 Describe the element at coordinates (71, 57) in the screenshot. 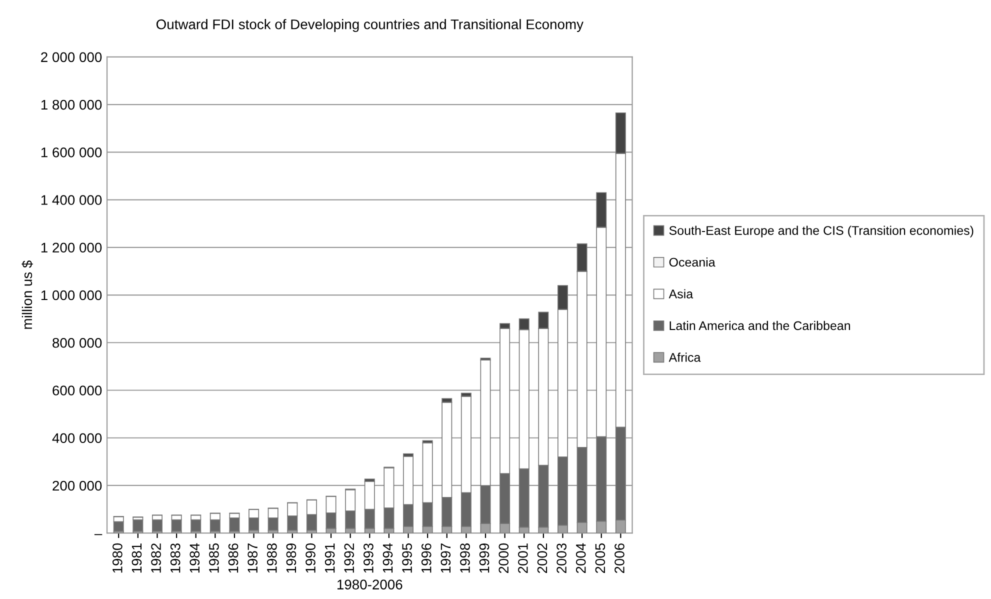

I see `y-tick-label: 2 000 000` at that location.